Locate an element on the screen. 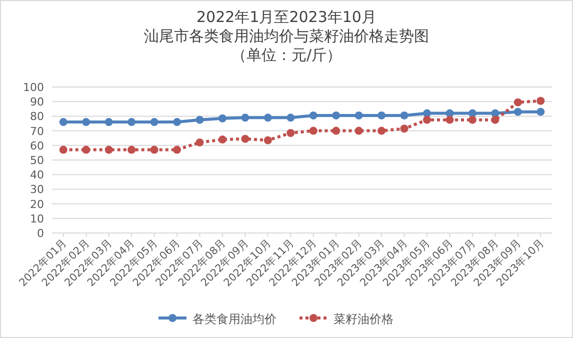  text: （单位：元/斤） is located at coordinates (286, 55).